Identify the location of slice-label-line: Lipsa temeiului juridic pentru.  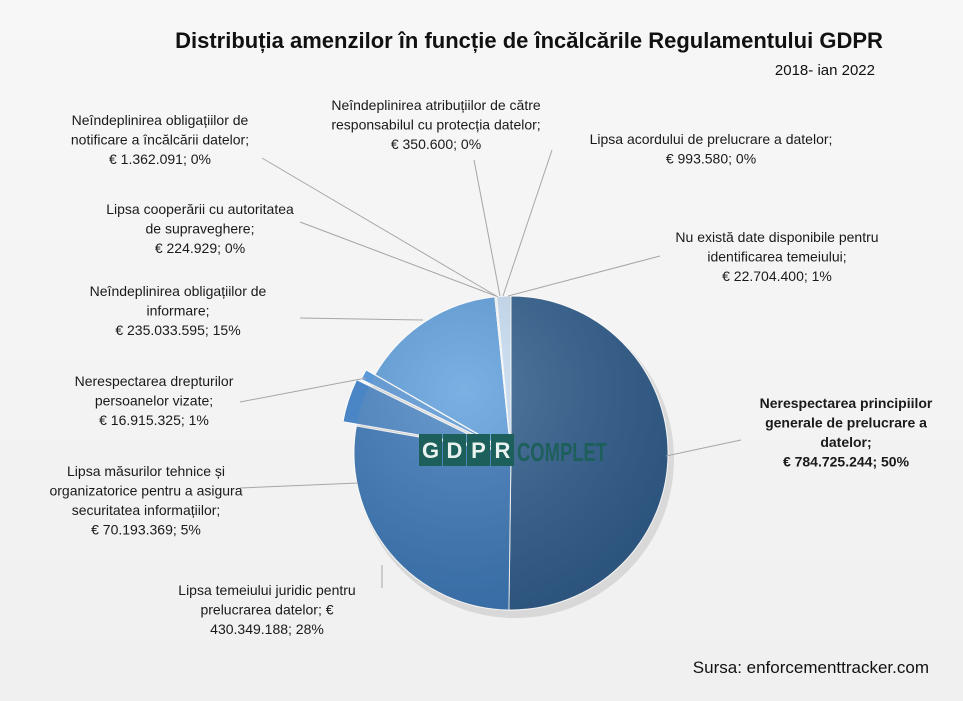
(266, 590).